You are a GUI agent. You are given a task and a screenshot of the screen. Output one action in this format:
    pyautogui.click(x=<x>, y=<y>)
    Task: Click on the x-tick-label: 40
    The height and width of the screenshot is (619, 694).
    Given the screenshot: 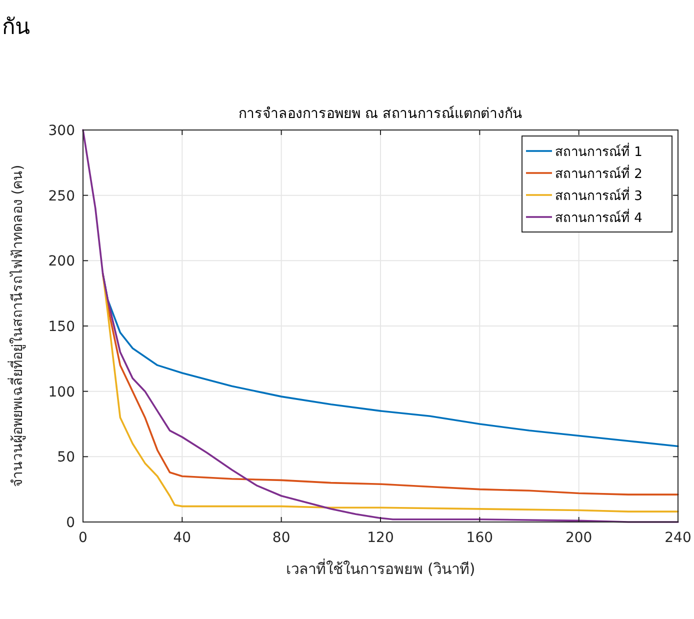 What is the action you would take?
    pyautogui.click(x=182, y=538)
    